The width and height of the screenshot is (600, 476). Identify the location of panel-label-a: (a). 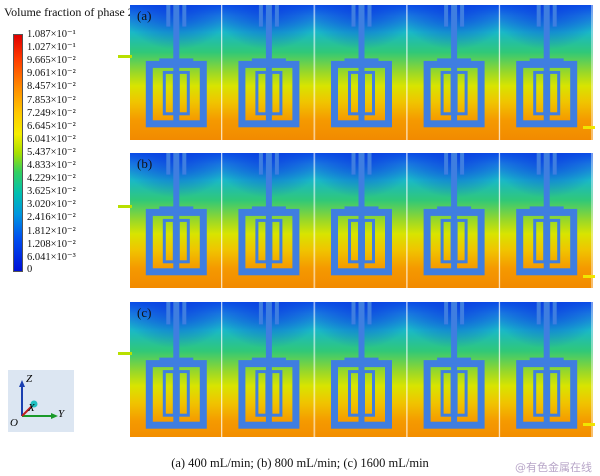
(144, 15).